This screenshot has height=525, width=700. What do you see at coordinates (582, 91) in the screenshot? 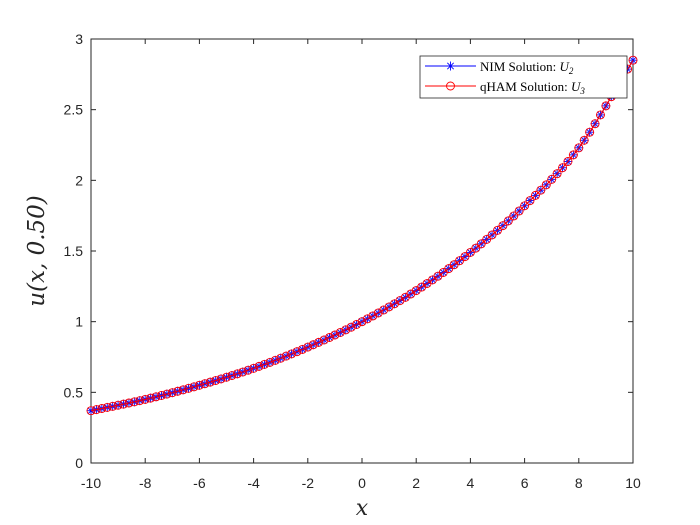
I see `legend-label-qham-sub: 3` at bounding box center [582, 91].